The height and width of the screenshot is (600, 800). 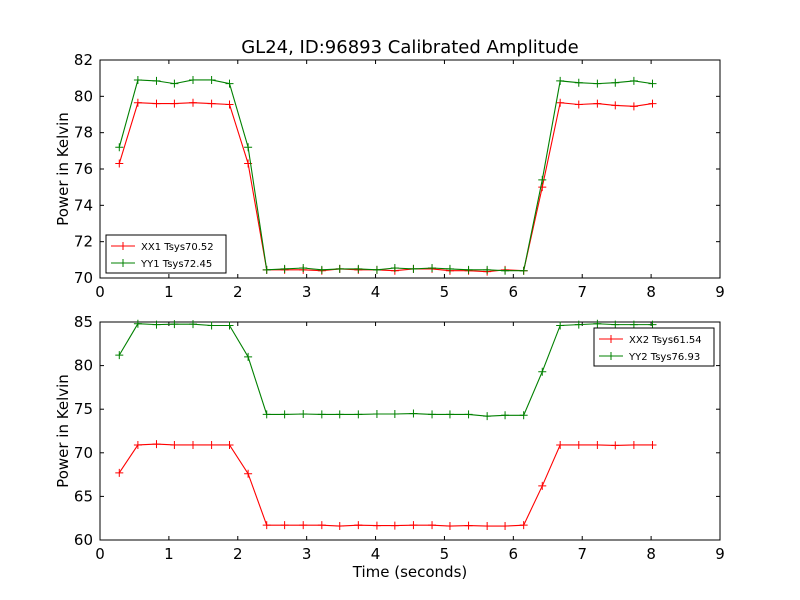 I want to click on y-tick-label: 60, so click(x=83, y=540).